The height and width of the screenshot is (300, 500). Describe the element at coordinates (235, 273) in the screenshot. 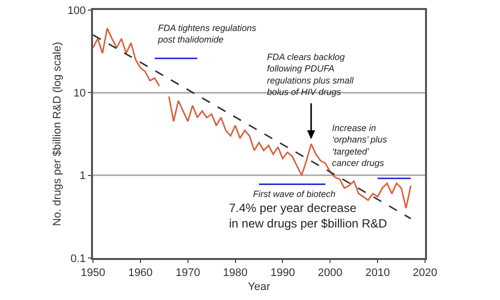

I see `x-tick-label: 1980` at that location.